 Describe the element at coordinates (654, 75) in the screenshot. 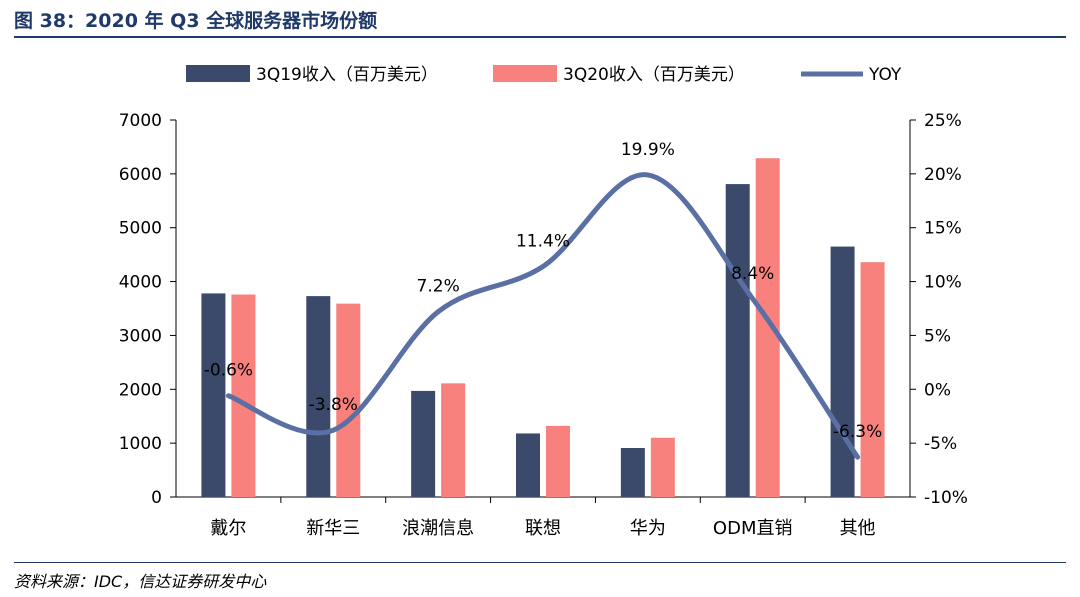

I see `legend-label-3q20: 3Q20收入（百万美元）` at that location.